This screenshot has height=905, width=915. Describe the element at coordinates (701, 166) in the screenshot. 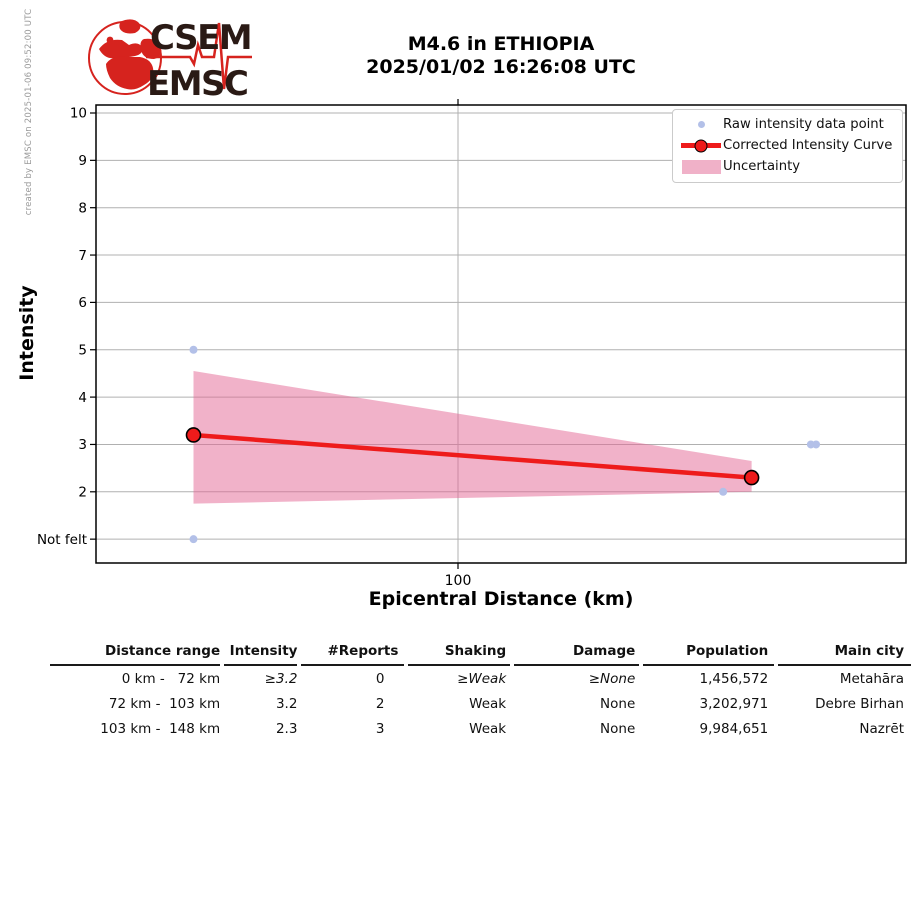

I see `uncertainty-swatch-icon` at that location.